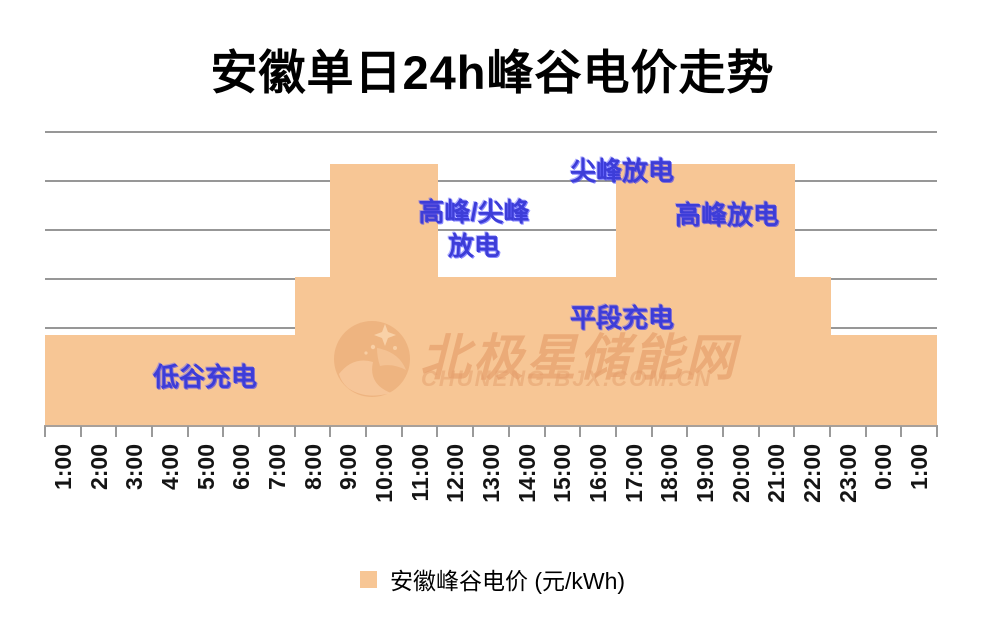  What do you see at coordinates (419, 473) in the screenshot?
I see `x-axis-label: 11:00` at bounding box center [419, 473].